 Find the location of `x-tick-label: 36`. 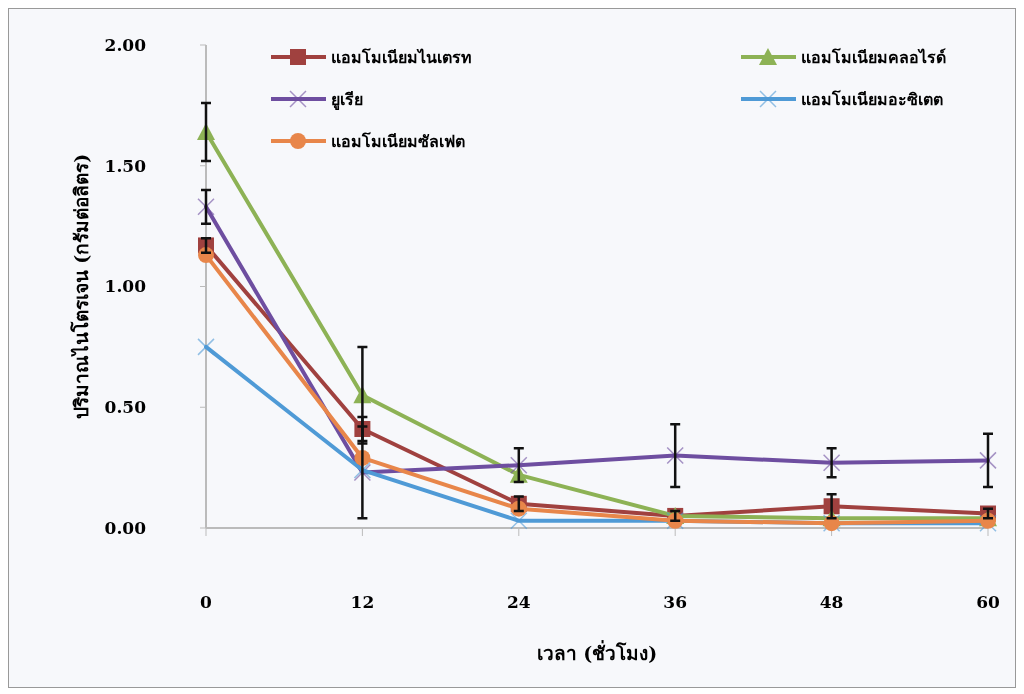

x-tick-label: 36 is located at coordinates (675, 602).